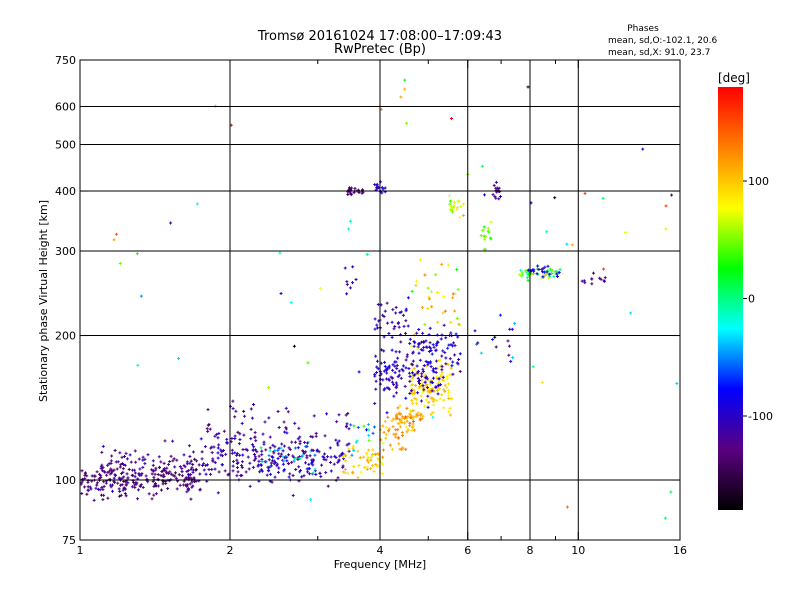 This screenshot has height=600, width=800. What do you see at coordinates (69, 540) in the screenshot?
I see `y-tick-label: 75` at bounding box center [69, 540].